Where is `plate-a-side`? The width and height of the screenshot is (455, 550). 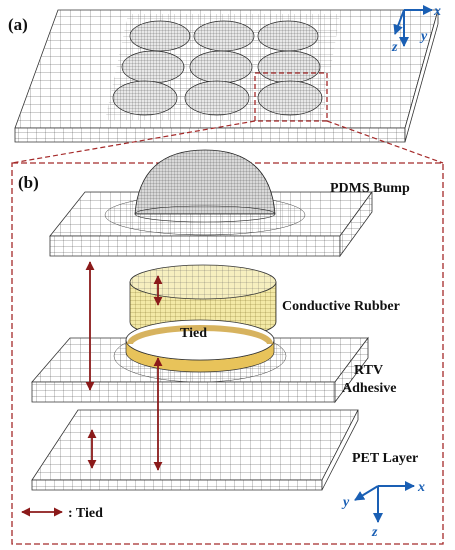 plate-a-side is located at coordinates (421, 76).